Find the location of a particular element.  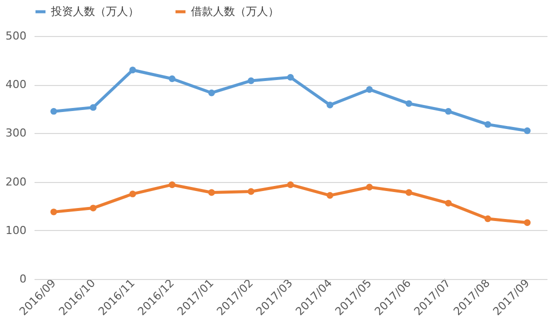

y-tick-label: 100 is located at coordinates (16, 230).